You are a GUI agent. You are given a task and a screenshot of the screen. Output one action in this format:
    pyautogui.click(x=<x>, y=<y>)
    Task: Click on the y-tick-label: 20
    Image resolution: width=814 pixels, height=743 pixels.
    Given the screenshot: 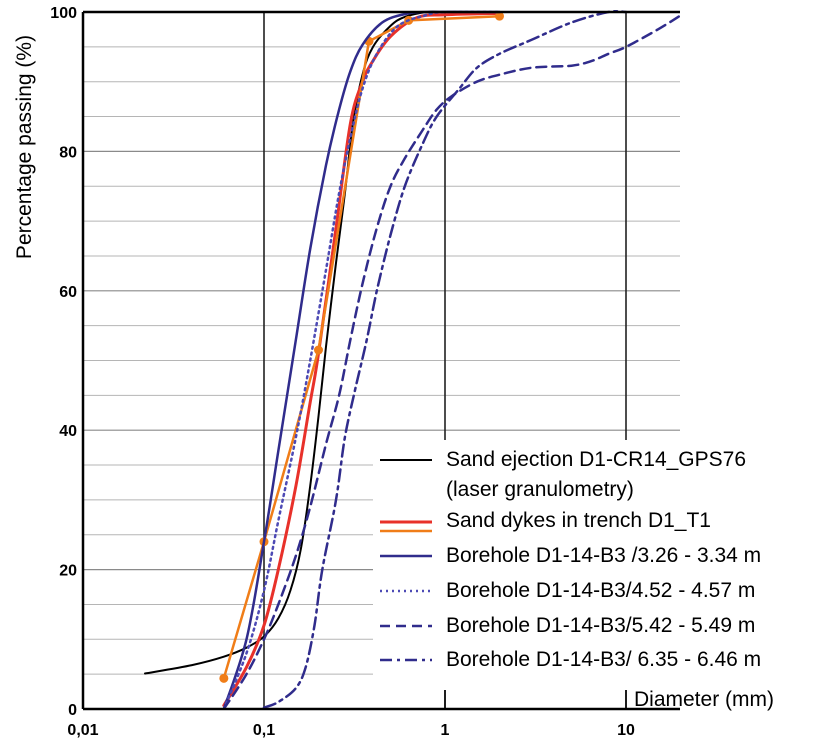 What is the action you would take?
    pyautogui.click(x=68, y=571)
    